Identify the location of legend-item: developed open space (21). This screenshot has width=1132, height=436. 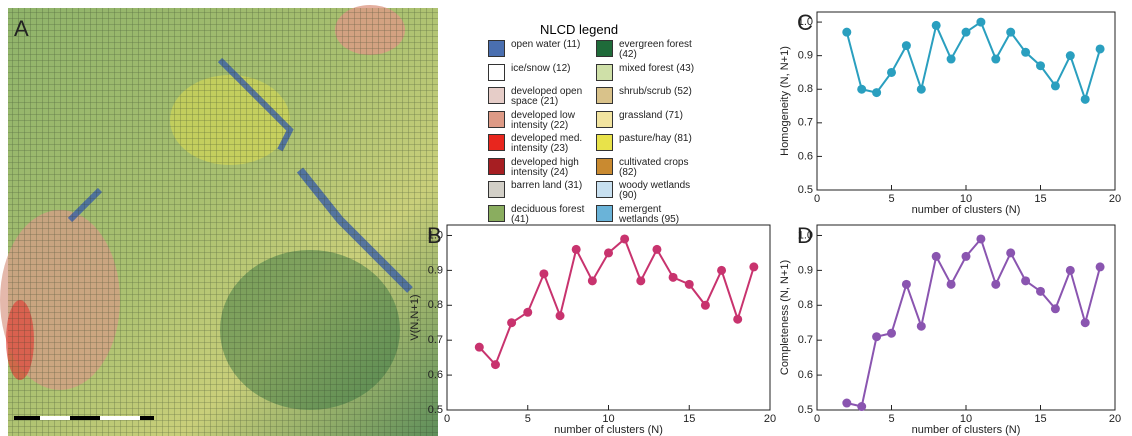
(539, 97).